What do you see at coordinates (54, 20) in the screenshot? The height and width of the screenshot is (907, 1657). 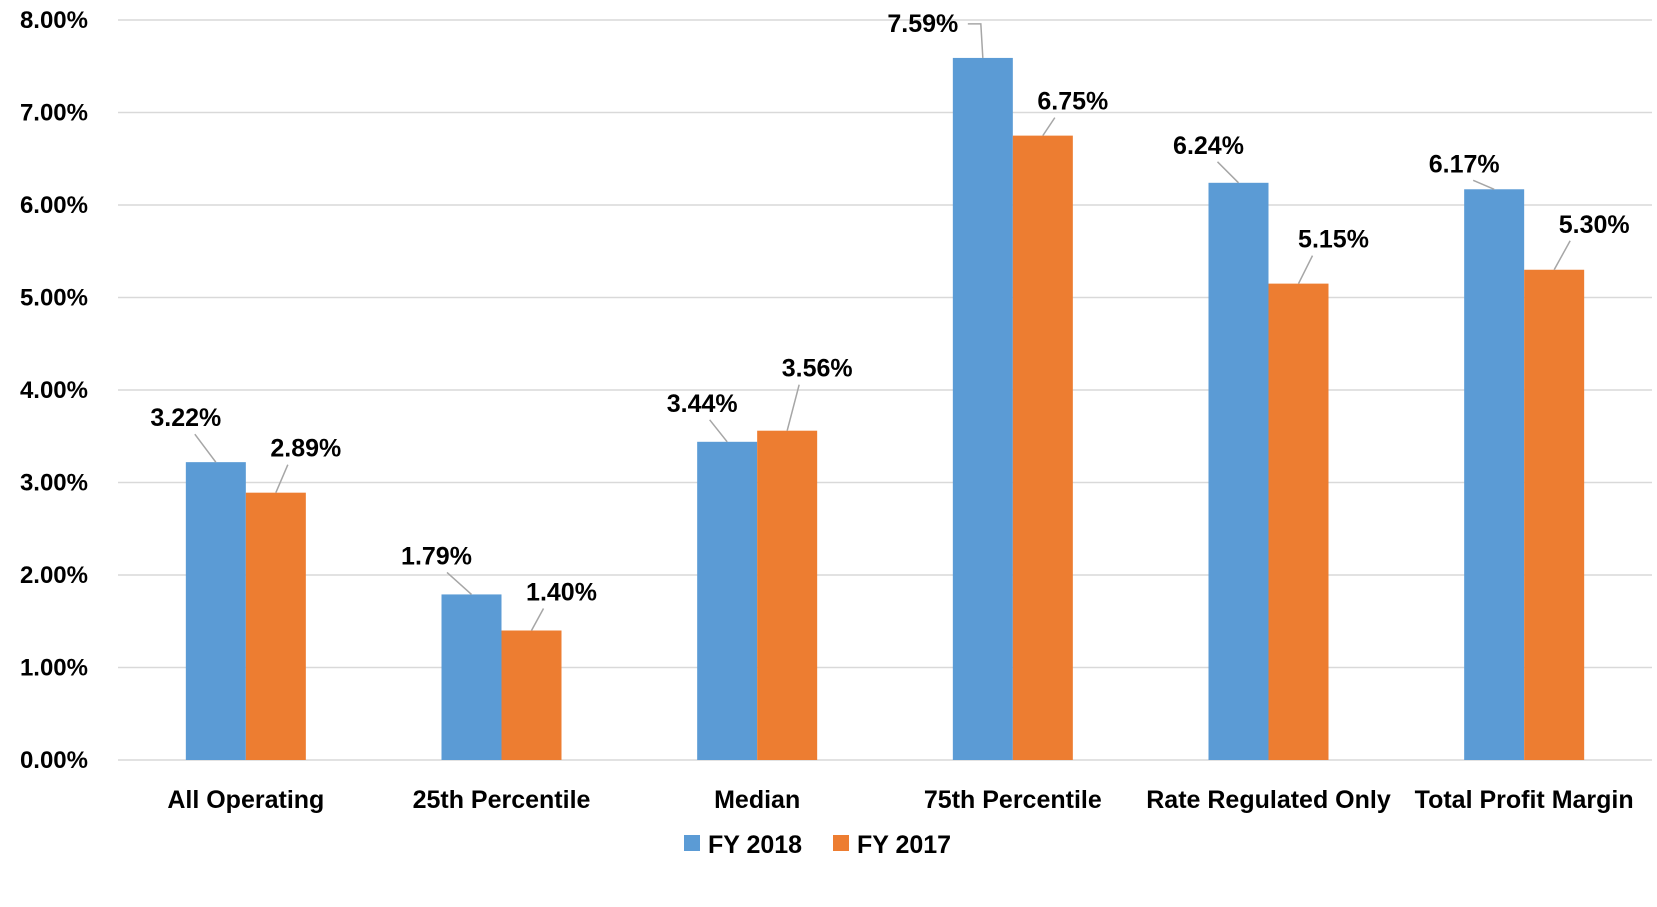 I see `y-tick-label: 8.00%` at bounding box center [54, 20].